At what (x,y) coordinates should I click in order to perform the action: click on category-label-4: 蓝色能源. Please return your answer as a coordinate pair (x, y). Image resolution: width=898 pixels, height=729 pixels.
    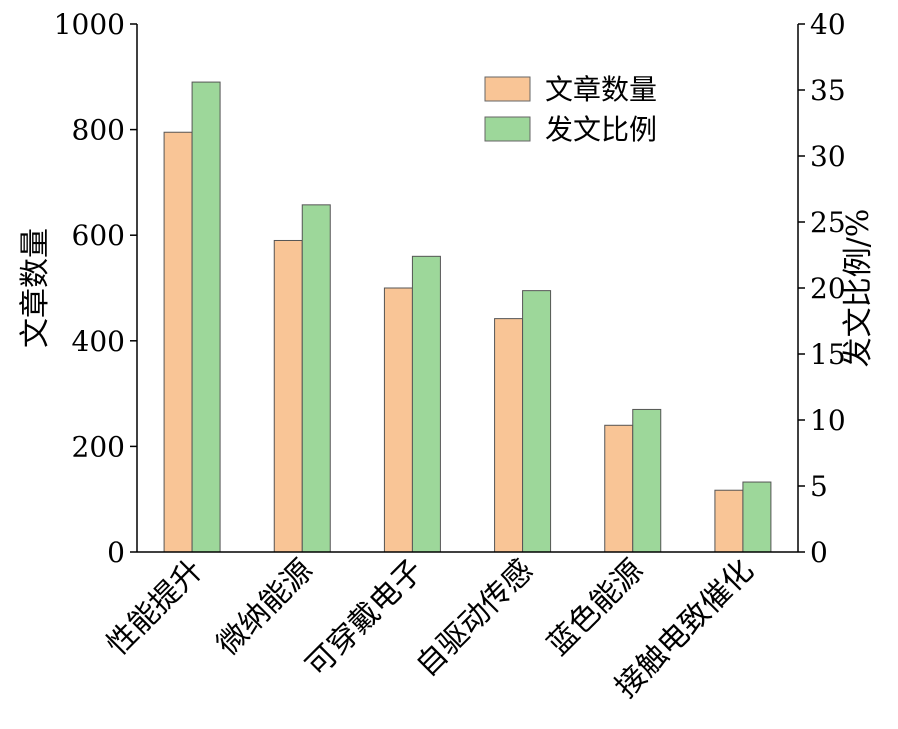
    Looking at the image, I should click on (596, 608).